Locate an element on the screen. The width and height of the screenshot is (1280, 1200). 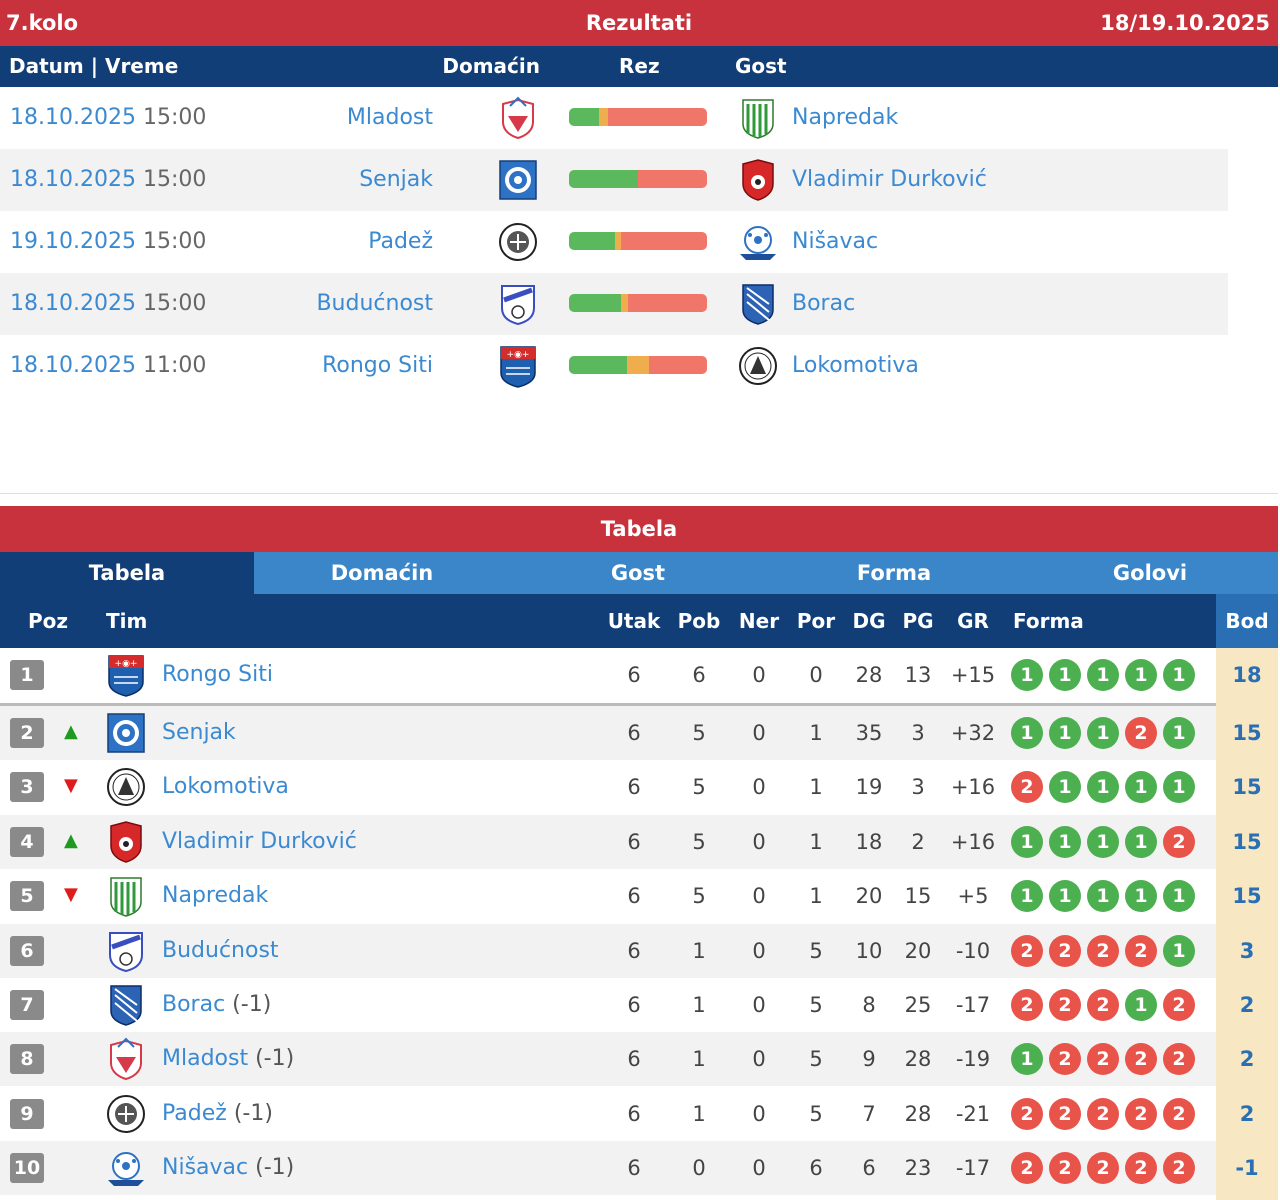
tab-gost: Gost is located at coordinates (638, 573).